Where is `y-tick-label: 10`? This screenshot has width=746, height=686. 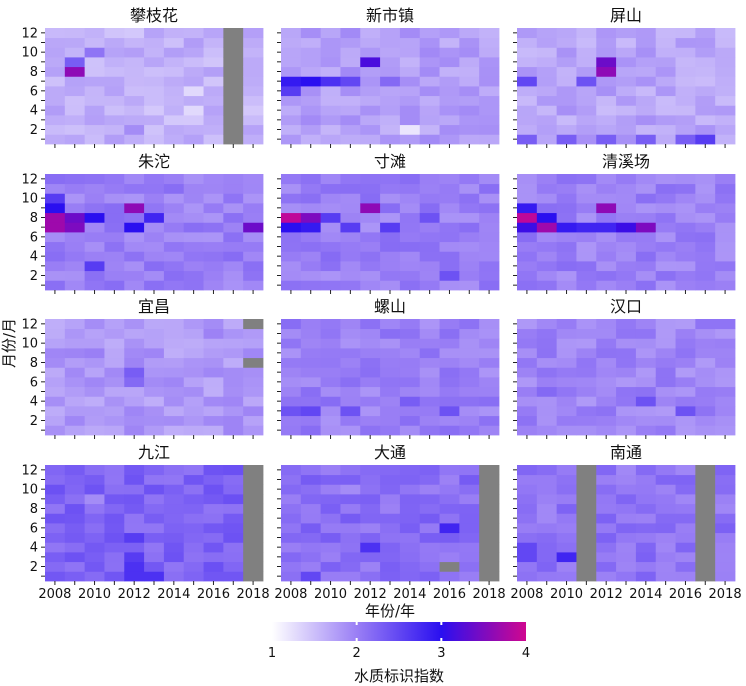 y-tick-label: 10 is located at coordinates (29, 199).